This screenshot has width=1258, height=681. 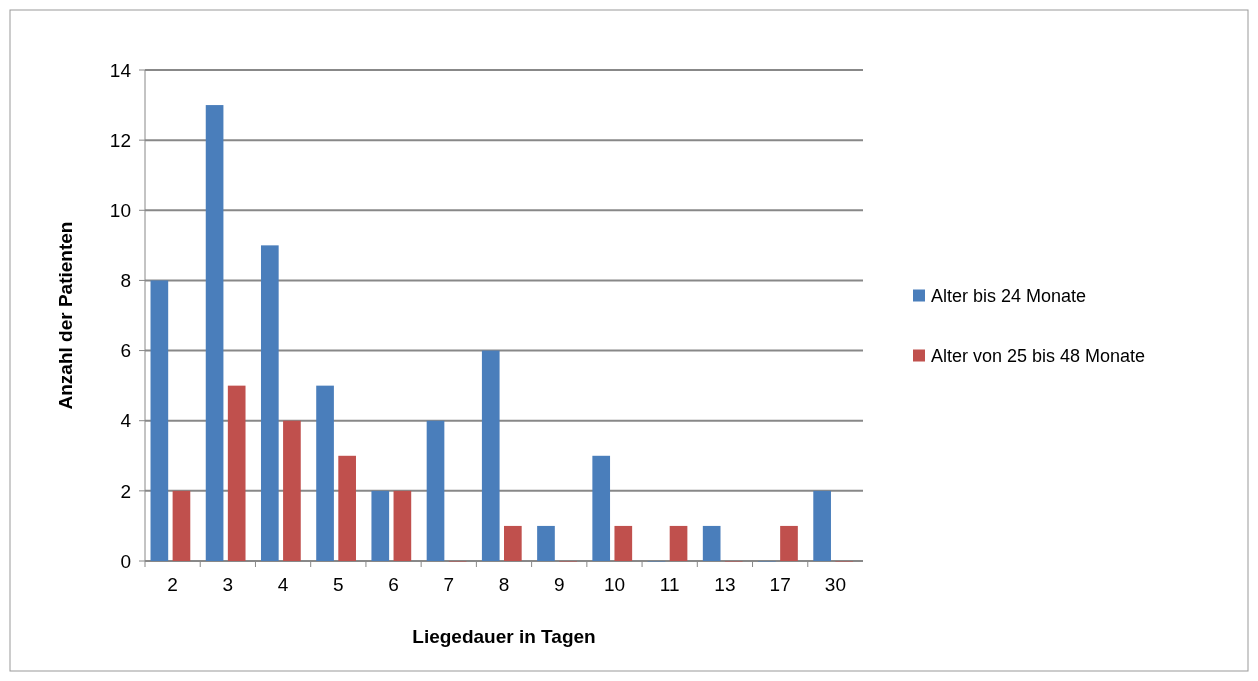 I want to click on x-tick-label: 9, so click(x=559, y=584).